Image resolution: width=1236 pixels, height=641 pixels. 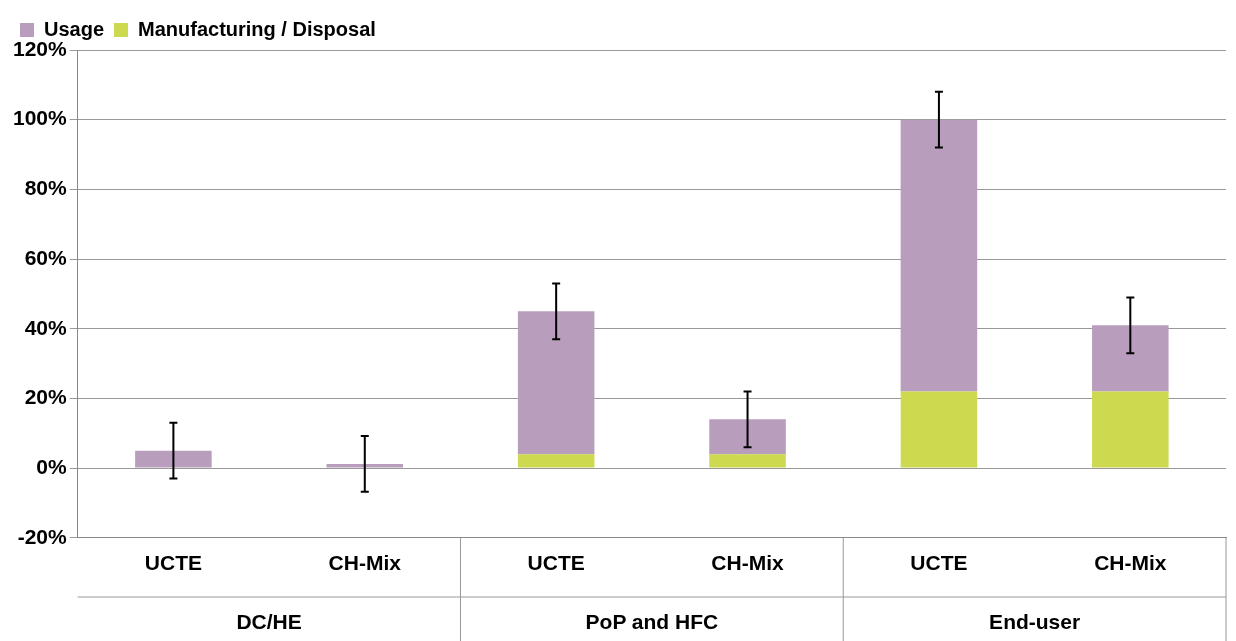 What do you see at coordinates (40, 118) in the screenshot?
I see `y-tick-label: 100%` at bounding box center [40, 118].